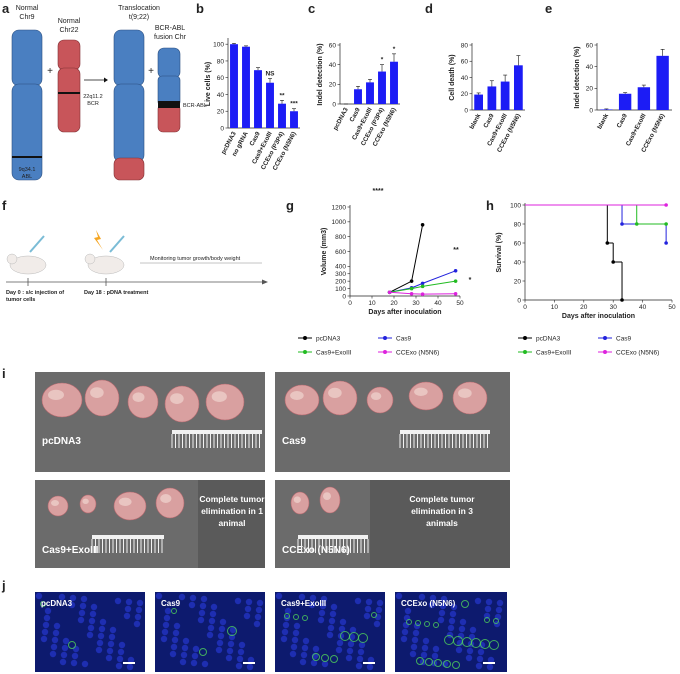 The height and width of the screenshot is (674, 680). What do you see at coordinates (460, 303) in the screenshot?
I see `x-tick-label: 50` at bounding box center [460, 303].